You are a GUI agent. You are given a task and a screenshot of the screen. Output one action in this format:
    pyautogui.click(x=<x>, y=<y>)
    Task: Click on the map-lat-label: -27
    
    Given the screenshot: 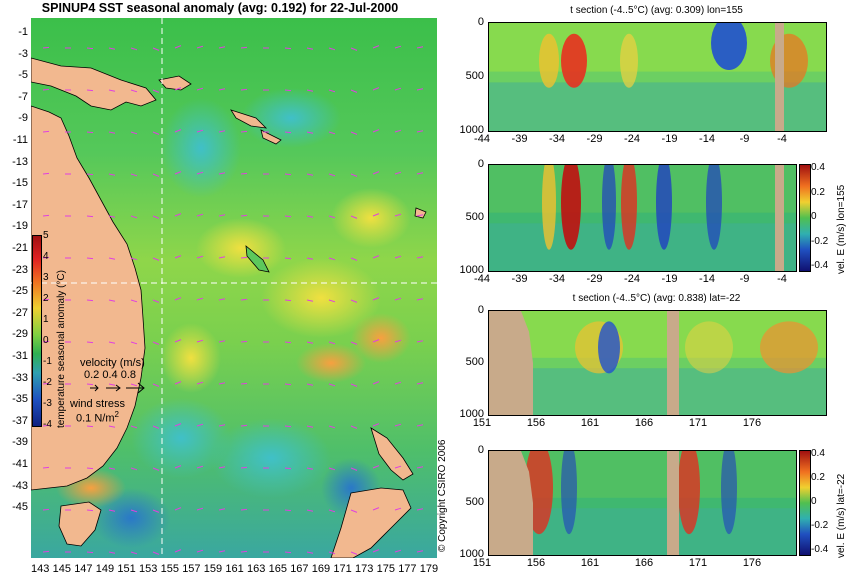 What is the action you would take?
    pyautogui.click(x=20, y=312)
    